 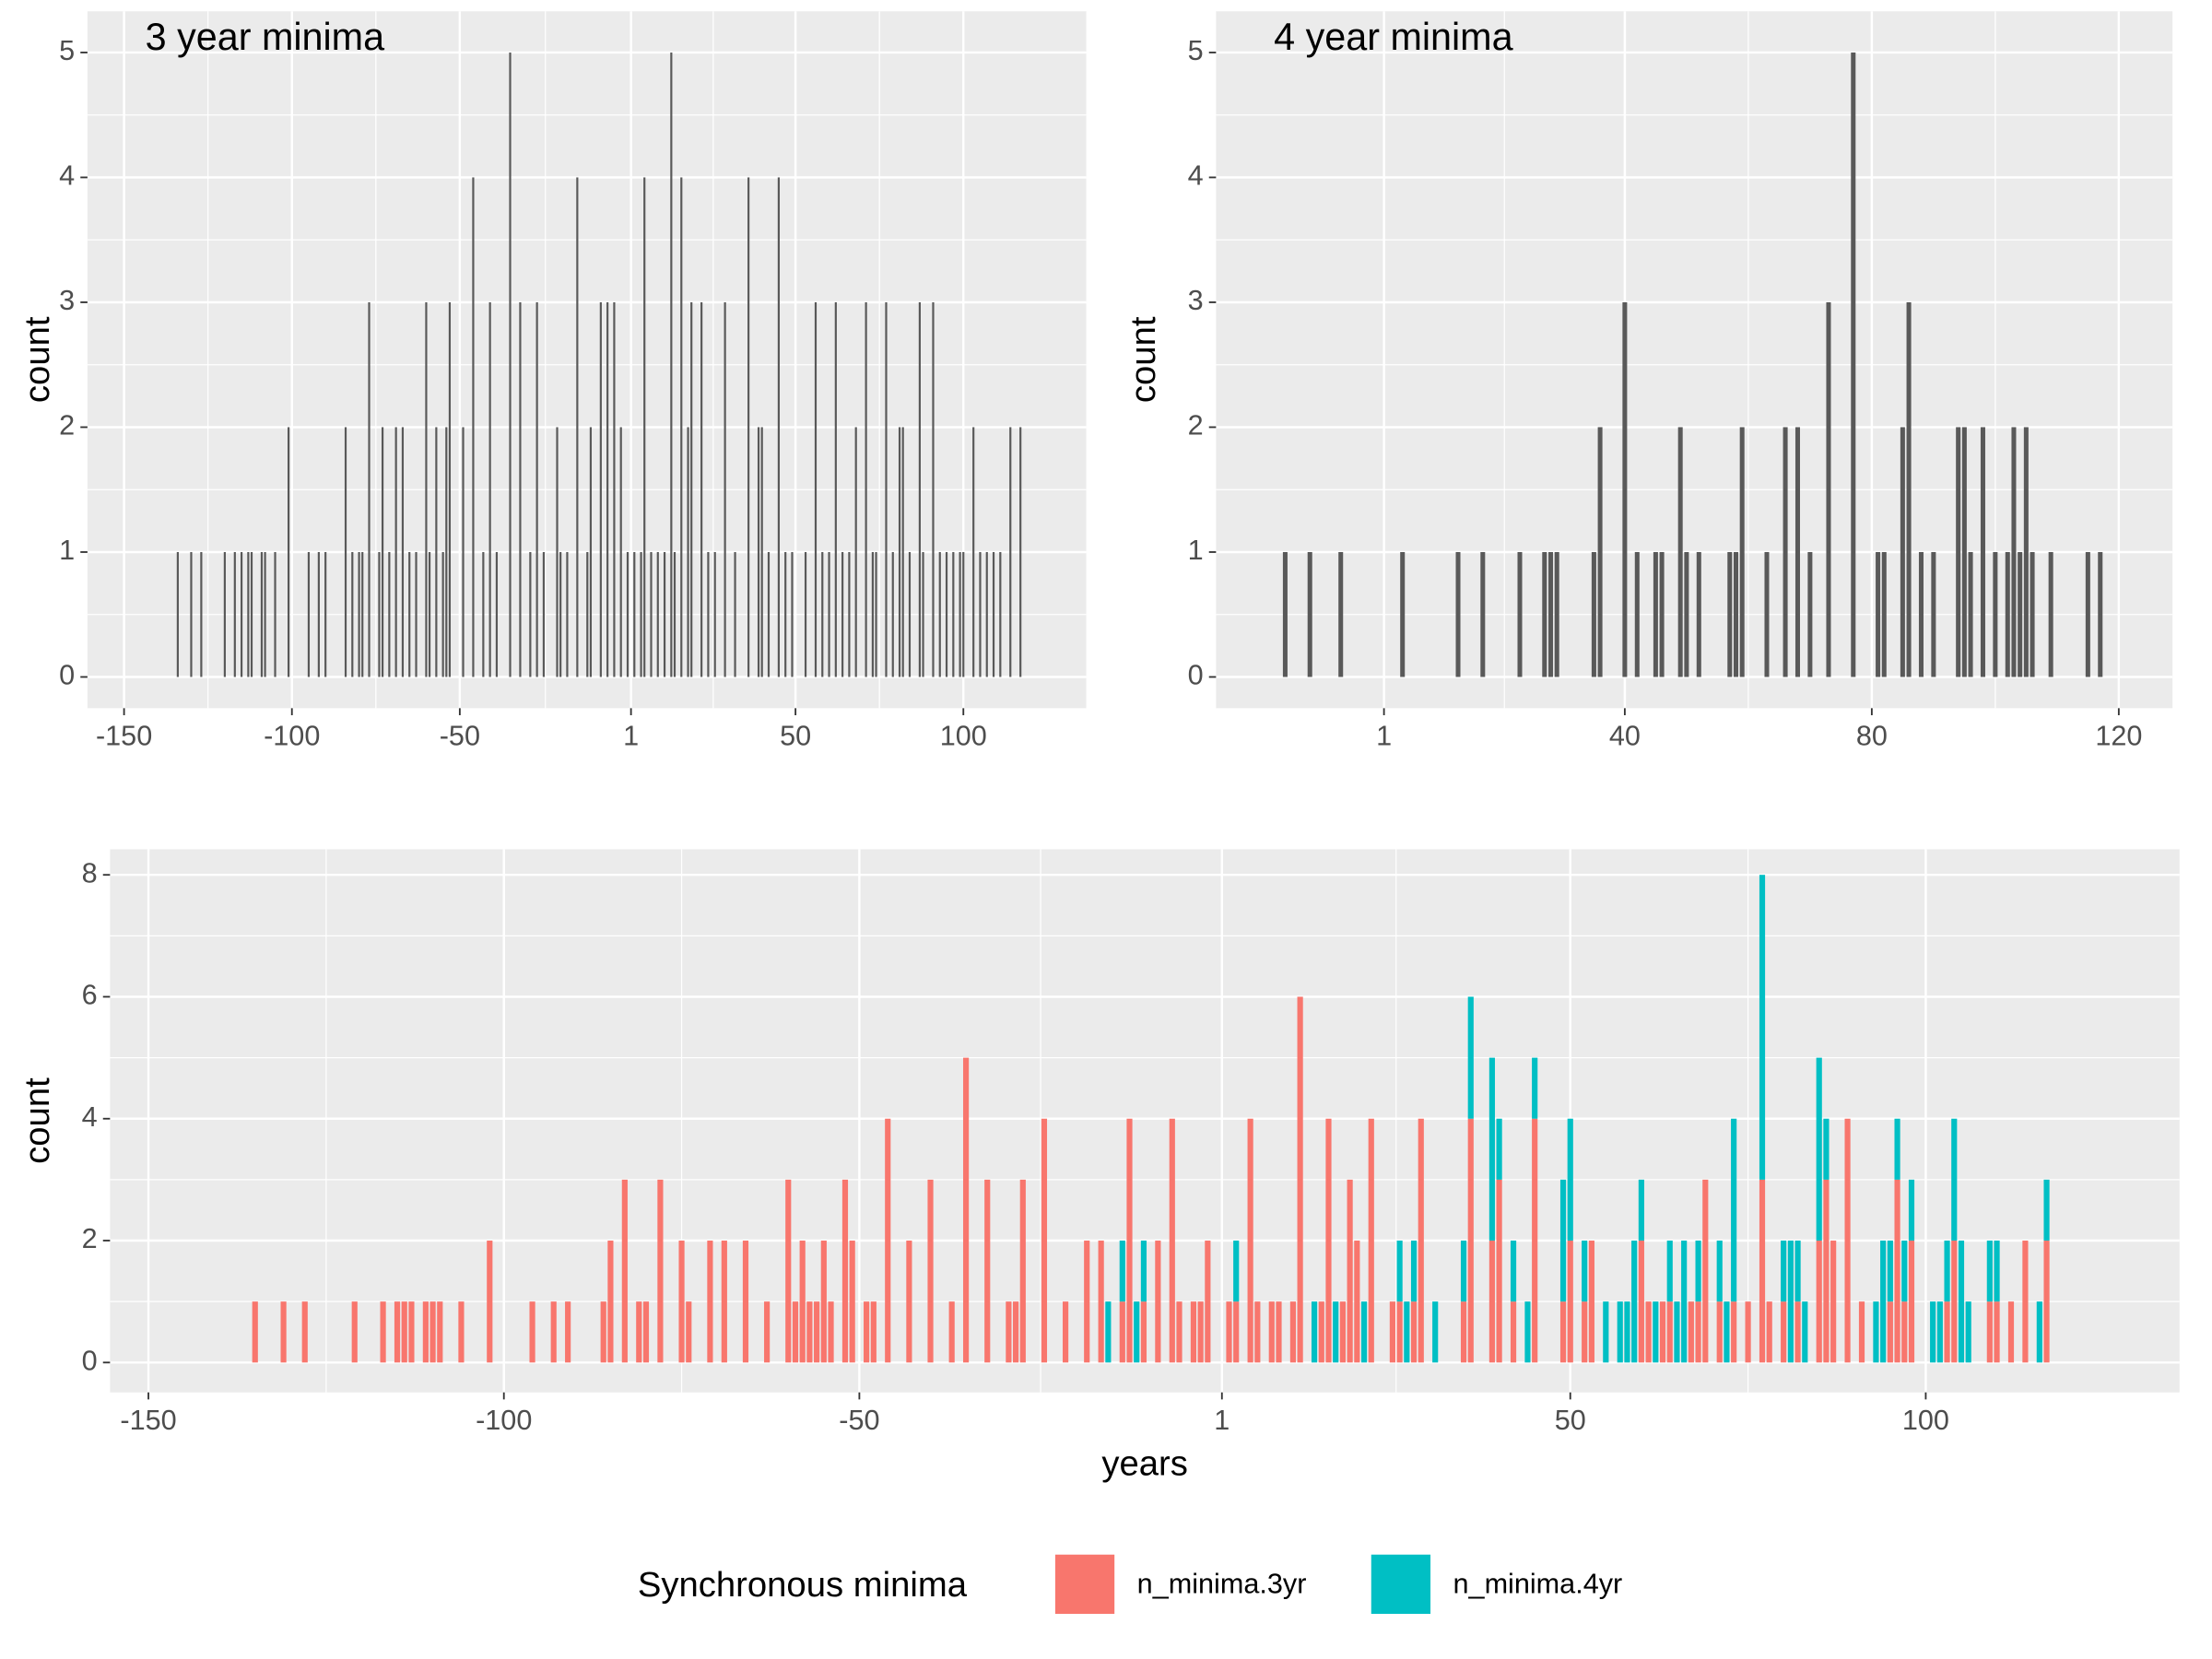 I want to click on y-tick-label: 4, so click(x=67, y=176).